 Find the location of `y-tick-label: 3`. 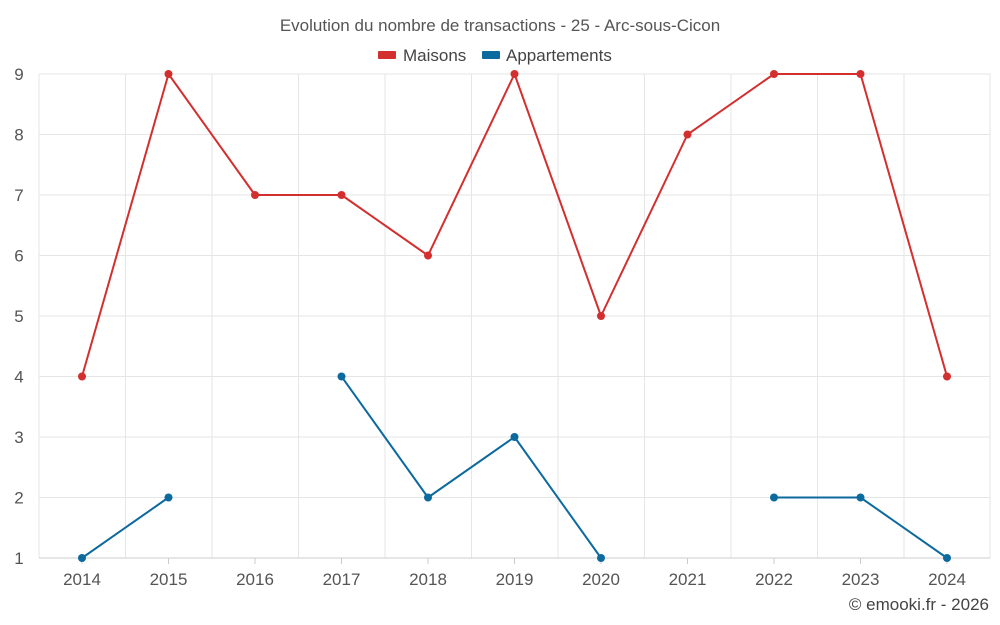

y-tick-label: 3 is located at coordinates (18, 437).